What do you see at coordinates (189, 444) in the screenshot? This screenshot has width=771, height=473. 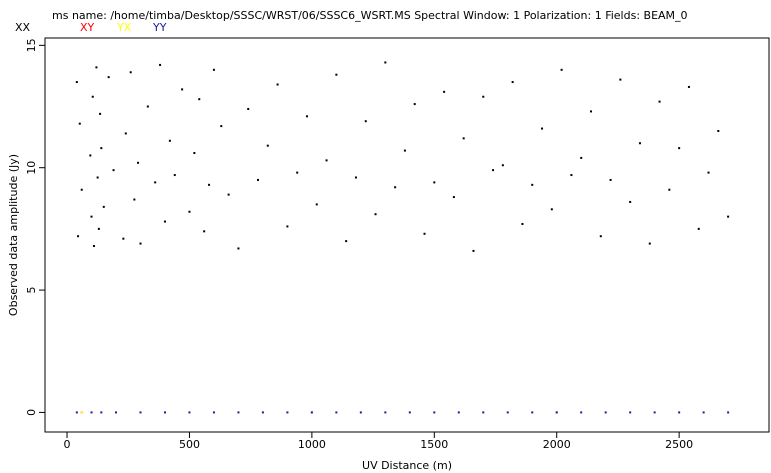 I see `x-tick-label: 500` at bounding box center [189, 444].